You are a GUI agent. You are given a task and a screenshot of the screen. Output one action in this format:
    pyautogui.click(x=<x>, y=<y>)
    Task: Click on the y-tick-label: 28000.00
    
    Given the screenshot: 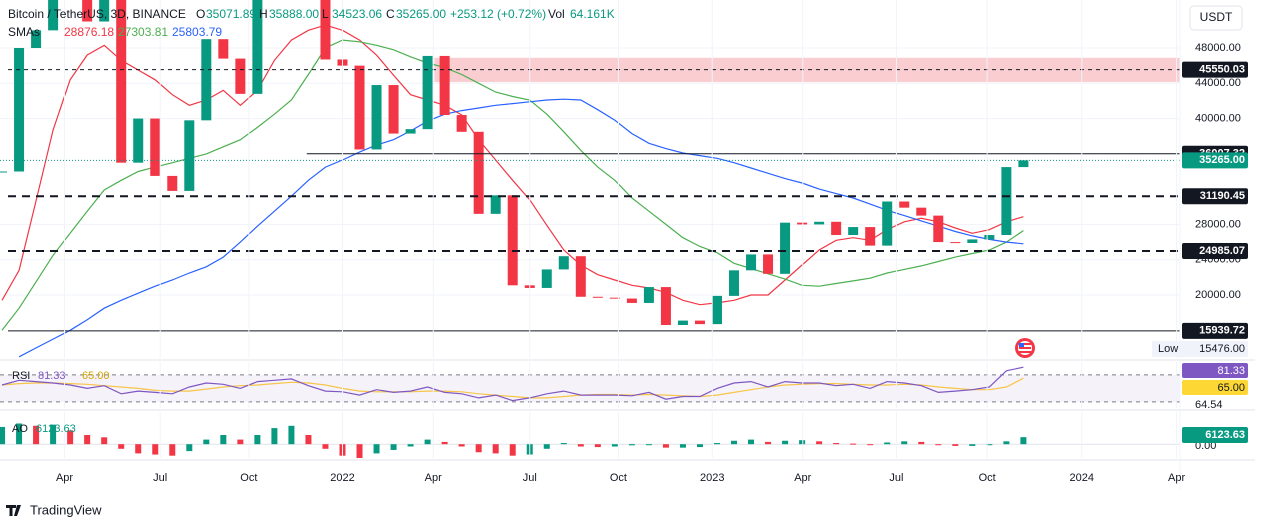 What is the action you would take?
    pyautogui.click(x=1218, y=224)
    